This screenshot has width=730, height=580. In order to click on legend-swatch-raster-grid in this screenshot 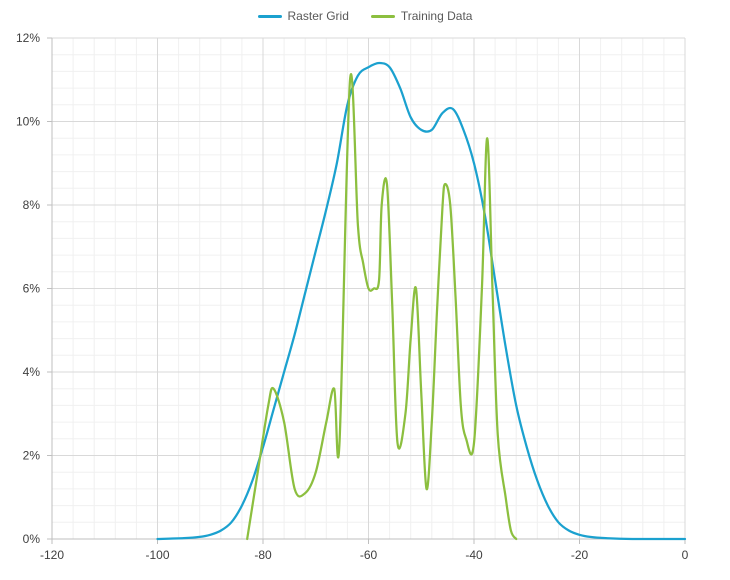, I will do `click(269, 16)`.